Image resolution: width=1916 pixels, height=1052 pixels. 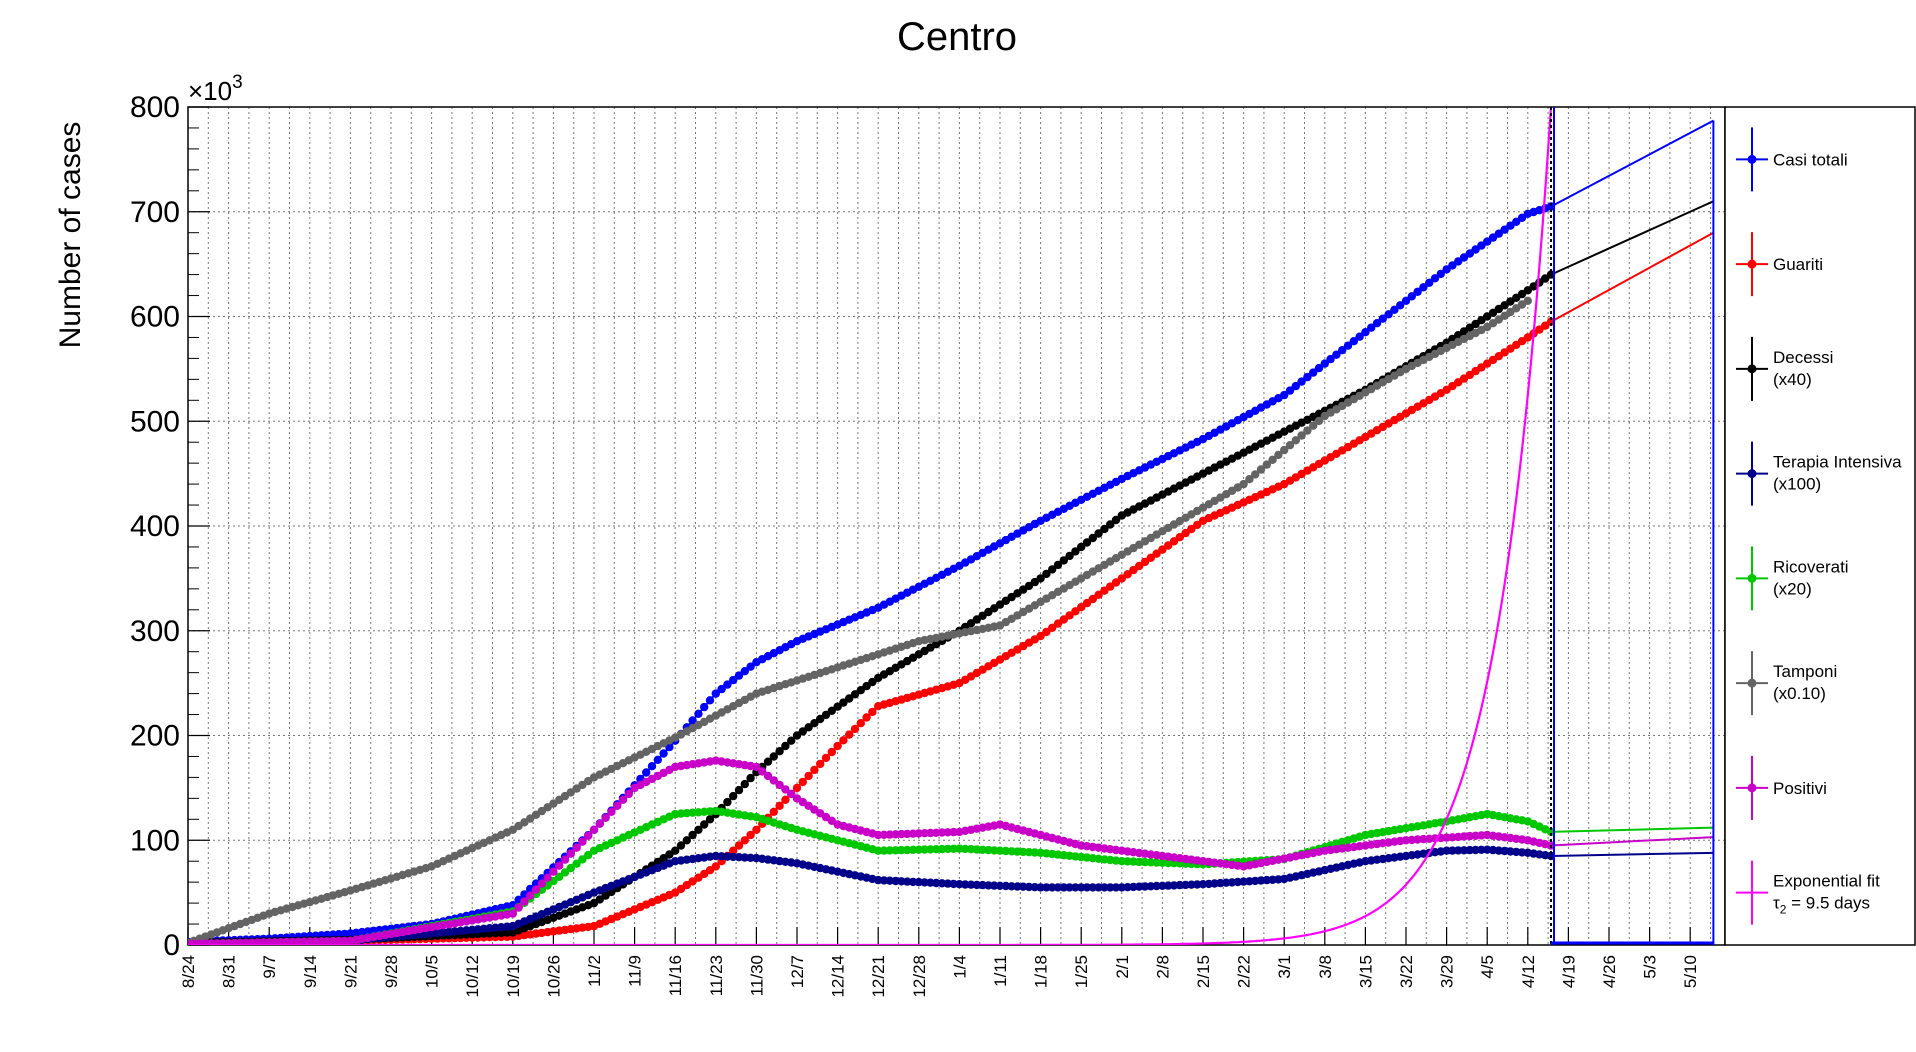 What do you see at coordinates (1799, 693) in the screenshot?
I see `legend-tamponi-note: (x0.10)` at bounding box center [1799, 693].